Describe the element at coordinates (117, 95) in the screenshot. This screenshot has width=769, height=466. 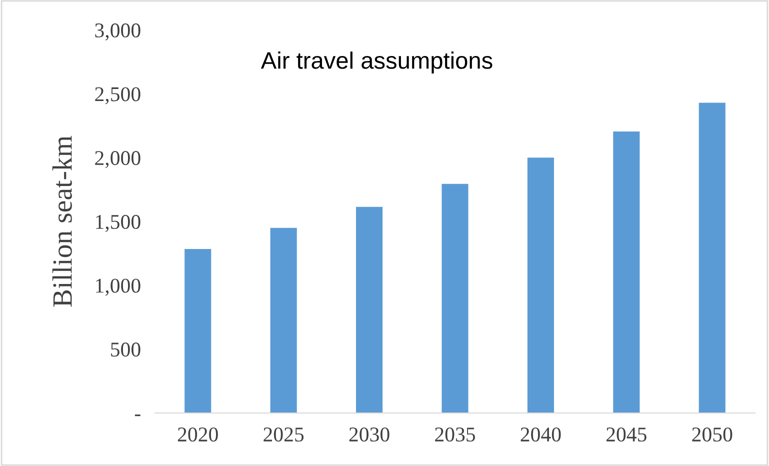
I see `y-tick-label: 2,500` at that location.